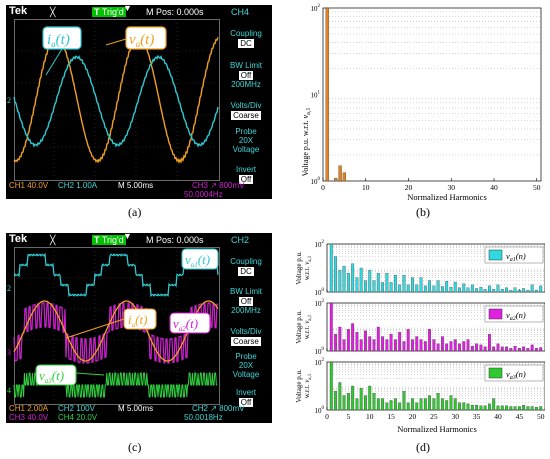 This screenshot has width=550, height=459. What do you see at coordinates (53, 12) in the screenshot?
I see `scope-a-trig-square-icon: ╳` at bounding box center [53, 12].